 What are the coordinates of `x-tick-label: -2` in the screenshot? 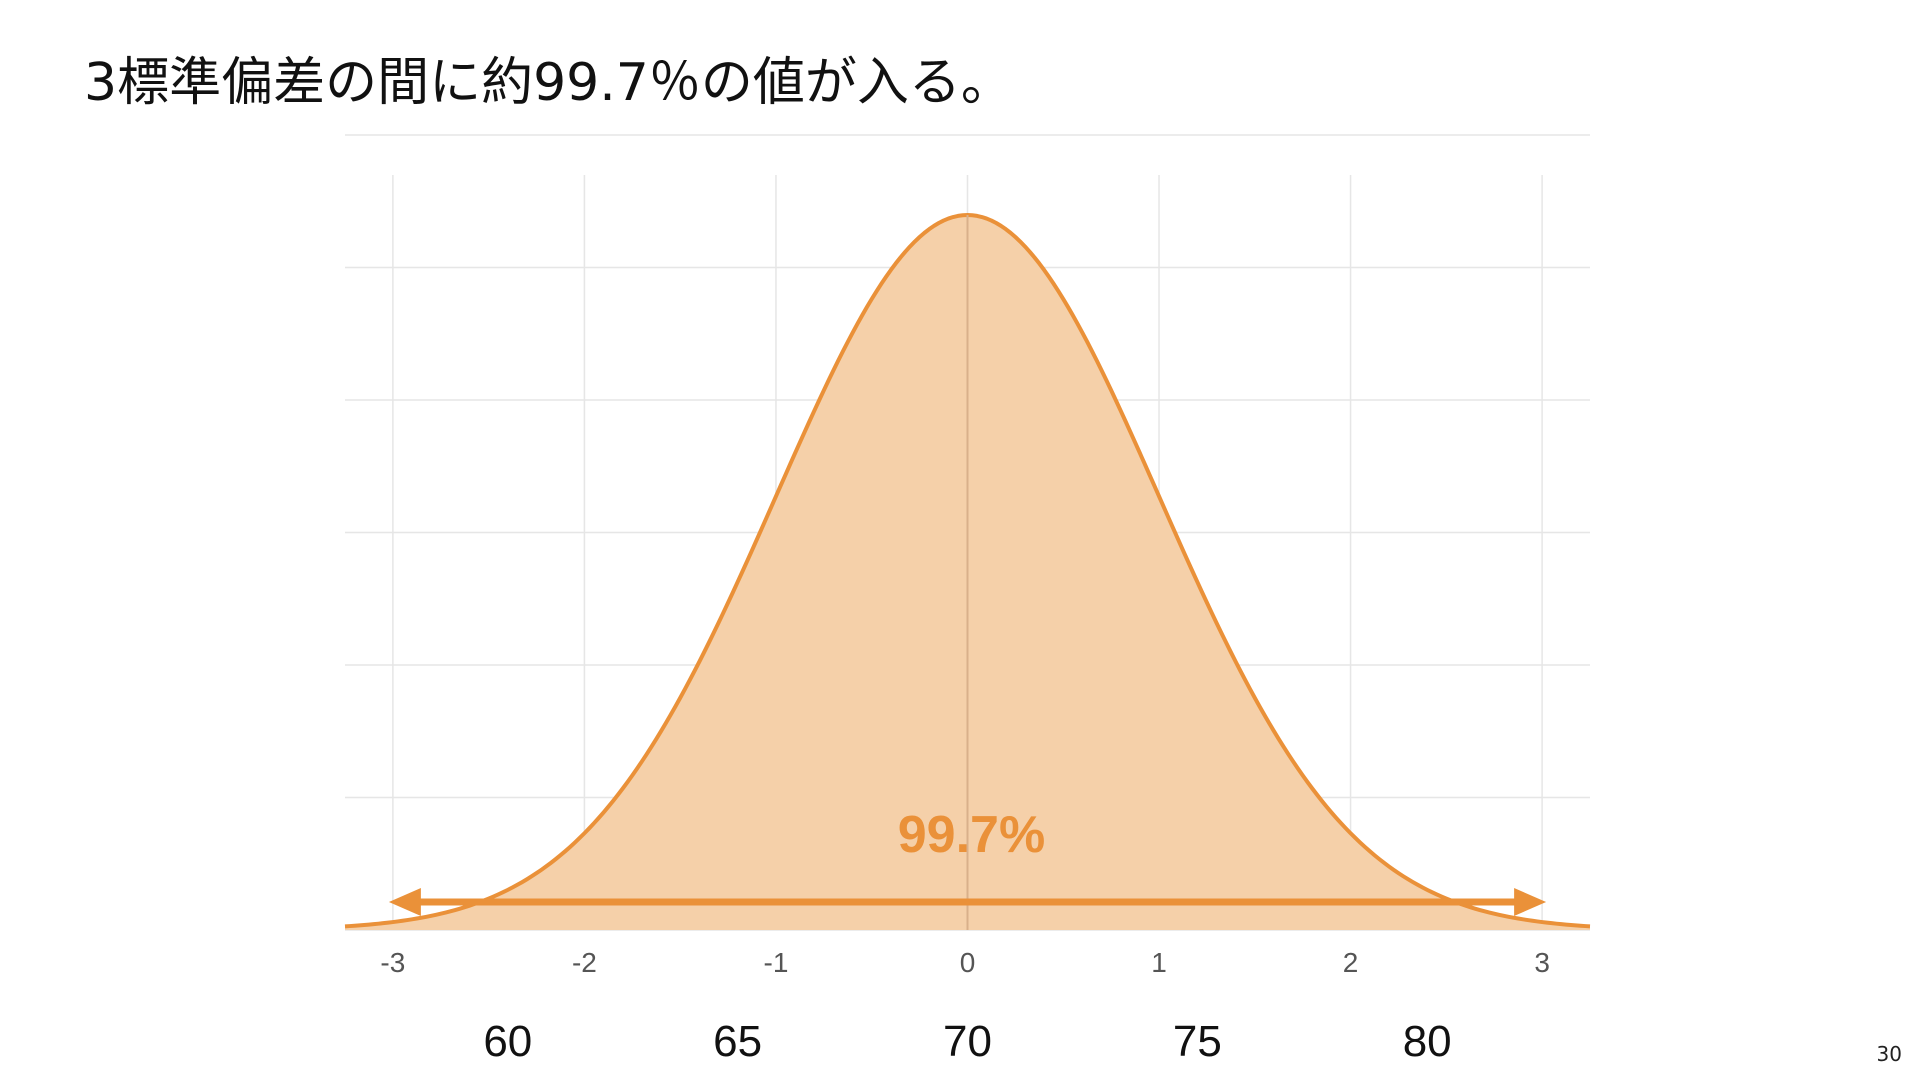 It's located at (584, 962).